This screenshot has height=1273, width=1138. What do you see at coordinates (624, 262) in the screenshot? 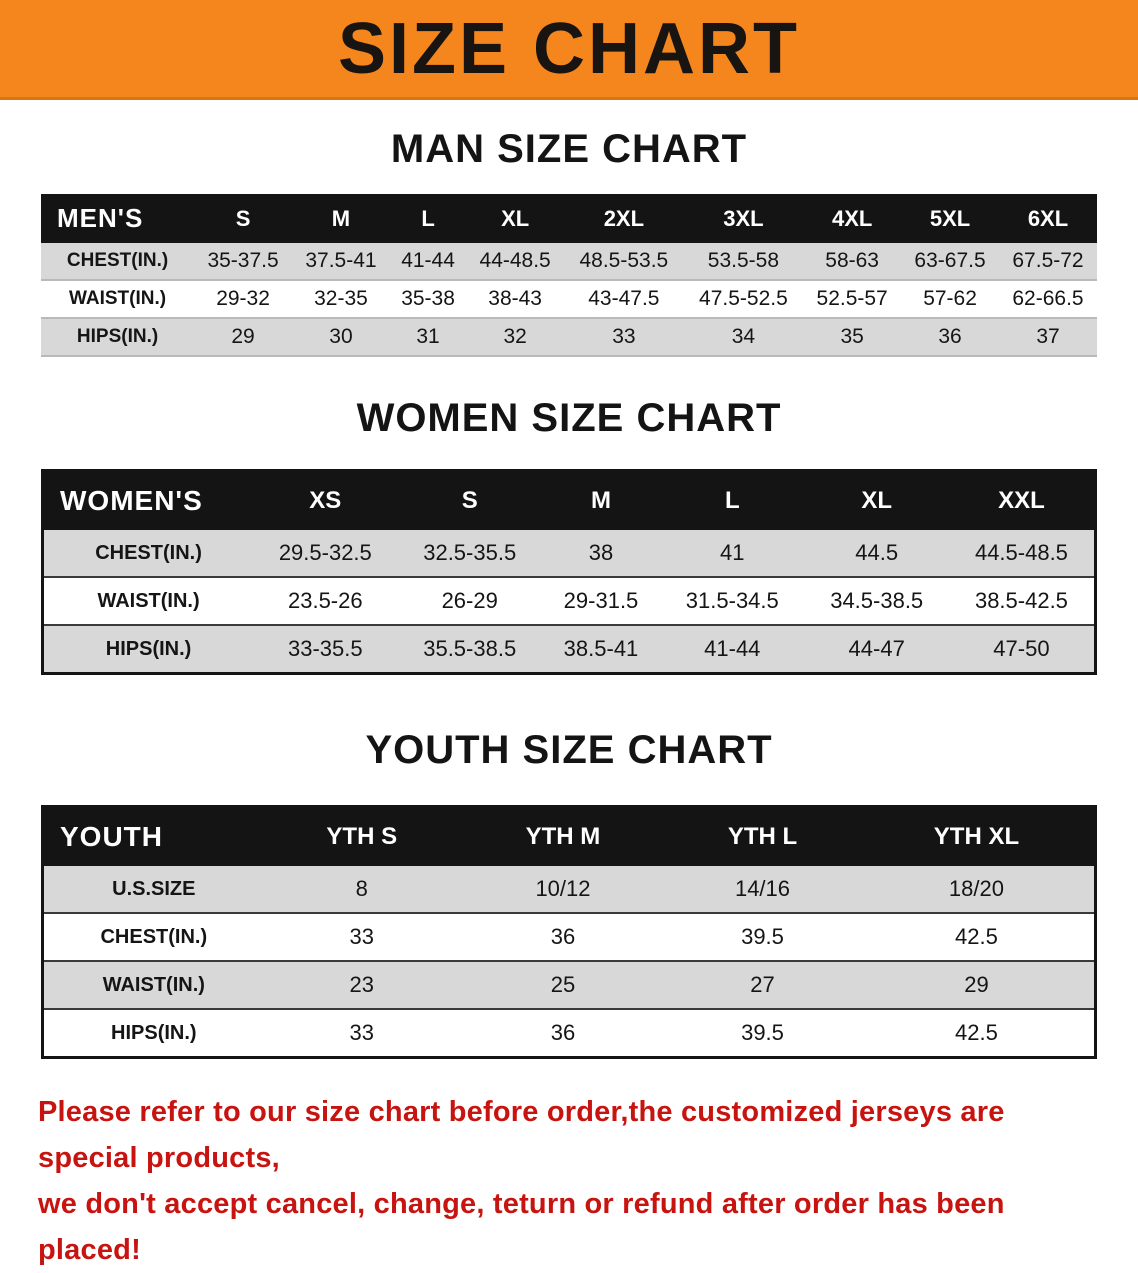
I see `value-cell: 48.5-53.5` at bounding box center [624, 262].